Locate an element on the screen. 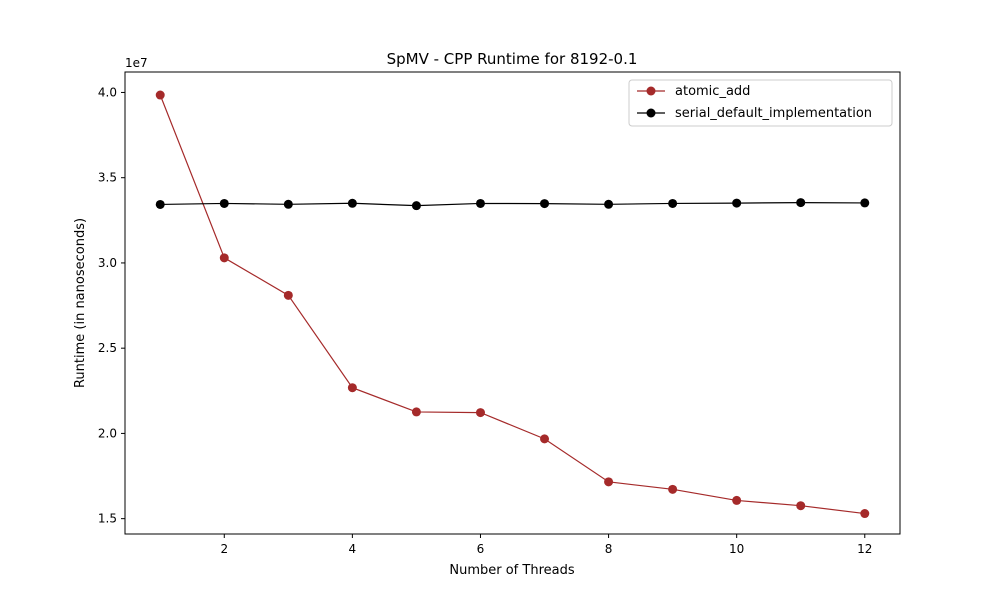  x-tick-label: 4 is located at coordinates (353, 549).